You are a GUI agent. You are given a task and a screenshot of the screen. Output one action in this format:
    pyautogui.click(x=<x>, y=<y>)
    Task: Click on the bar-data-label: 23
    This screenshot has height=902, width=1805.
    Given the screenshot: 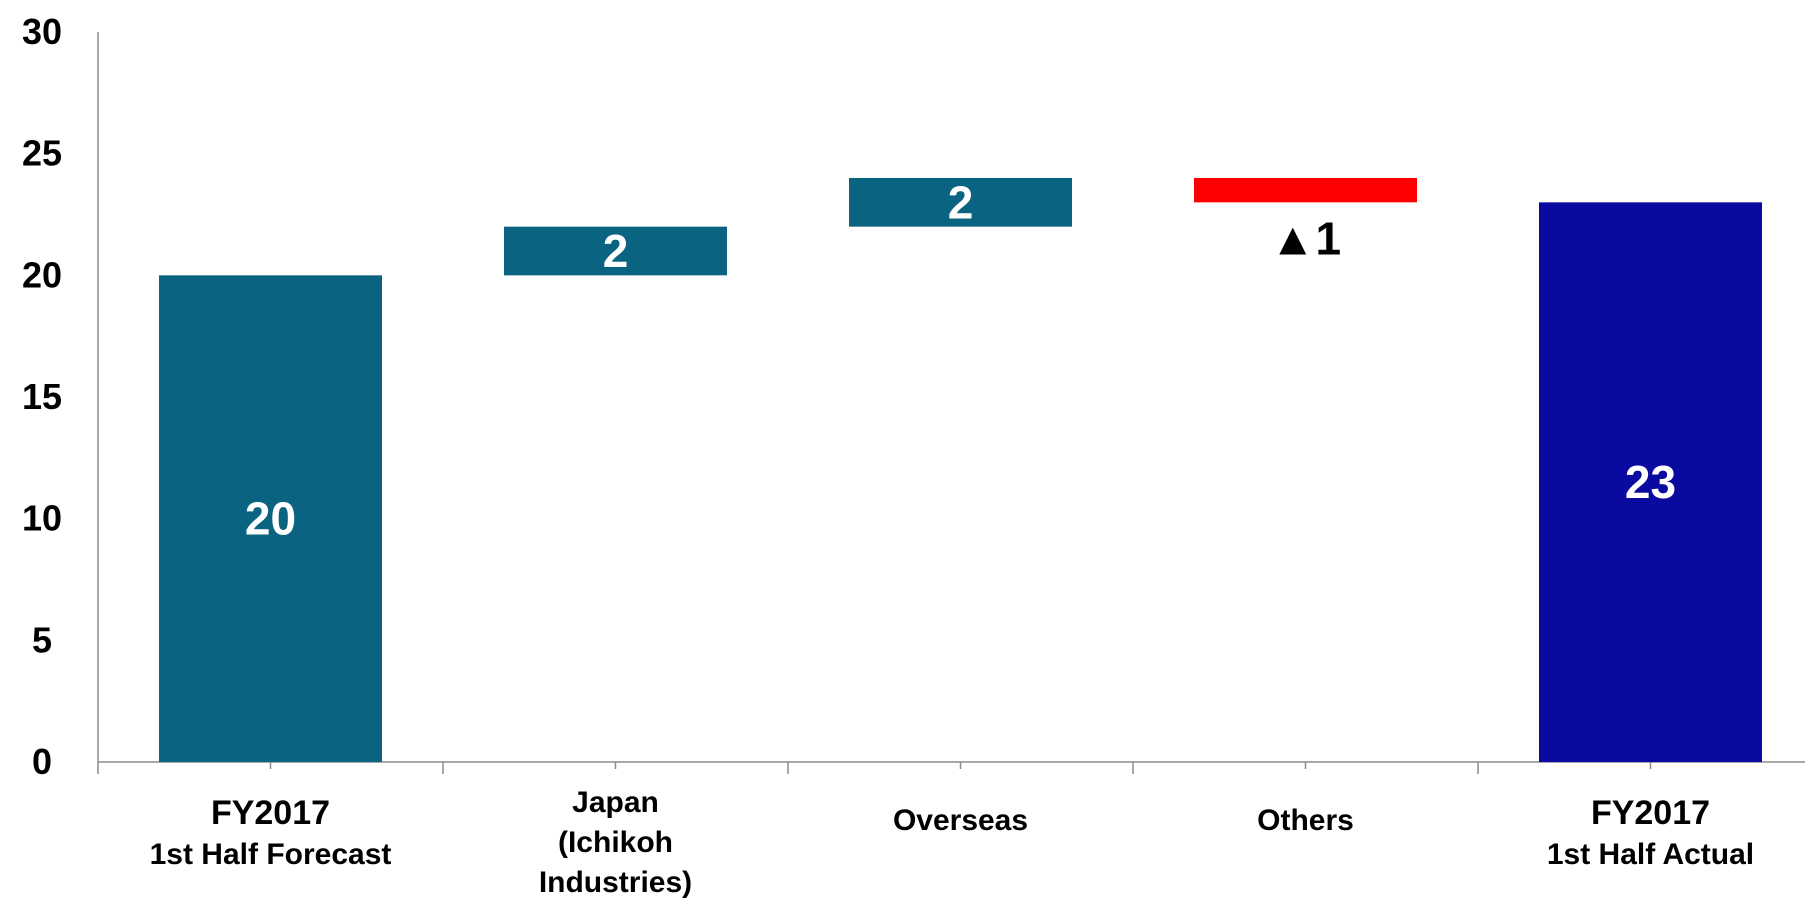 What is the action you would take?
    pyautogui.click(x=1650, y=482)
    